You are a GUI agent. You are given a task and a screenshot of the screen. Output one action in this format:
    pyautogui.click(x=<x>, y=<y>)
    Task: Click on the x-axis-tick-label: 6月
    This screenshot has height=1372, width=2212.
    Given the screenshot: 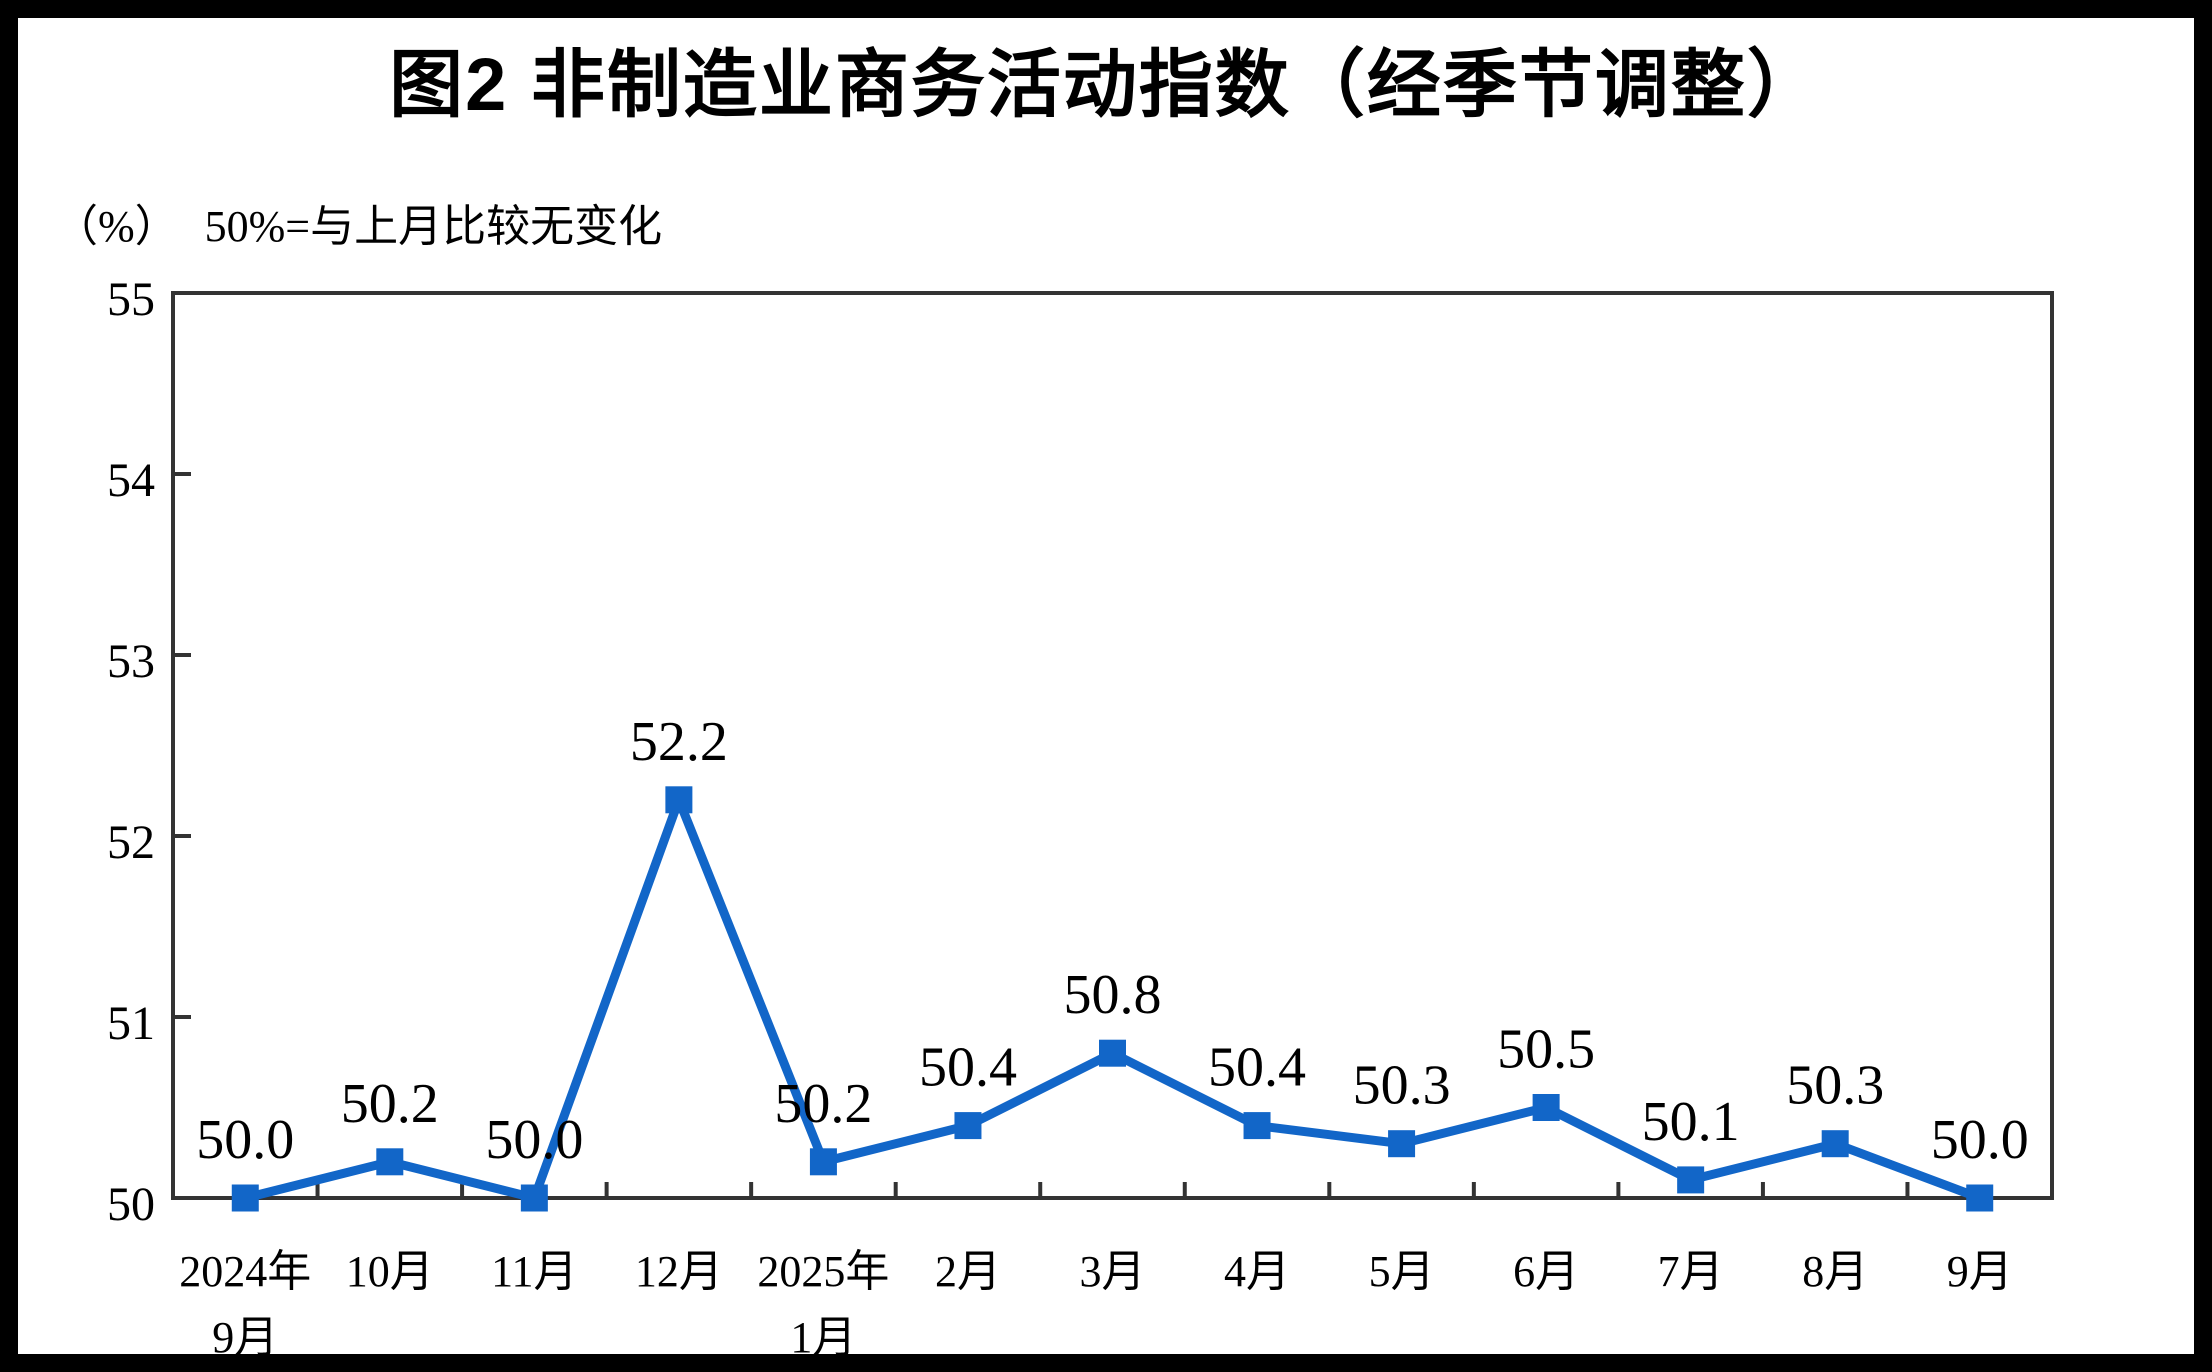 What is the action you would take?
    pyautogui.click(x=1546, y=1271)
    